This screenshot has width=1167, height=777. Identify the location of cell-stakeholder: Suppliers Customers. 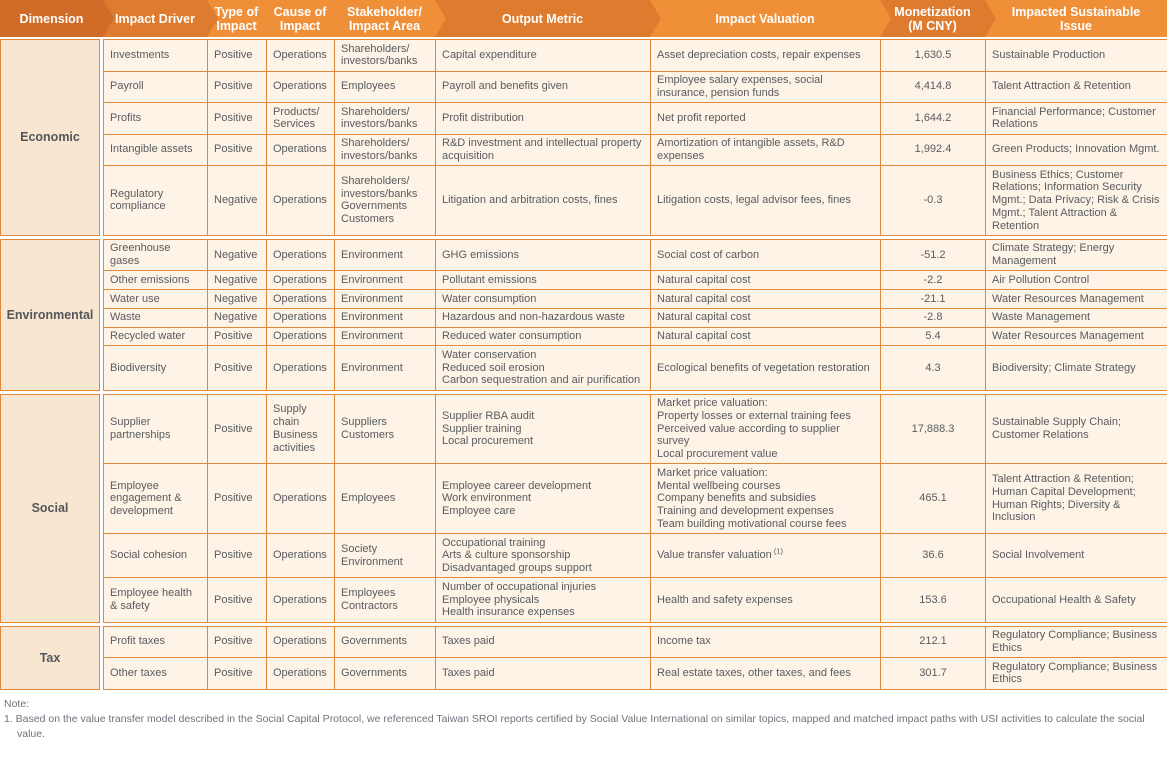
(385, 429).